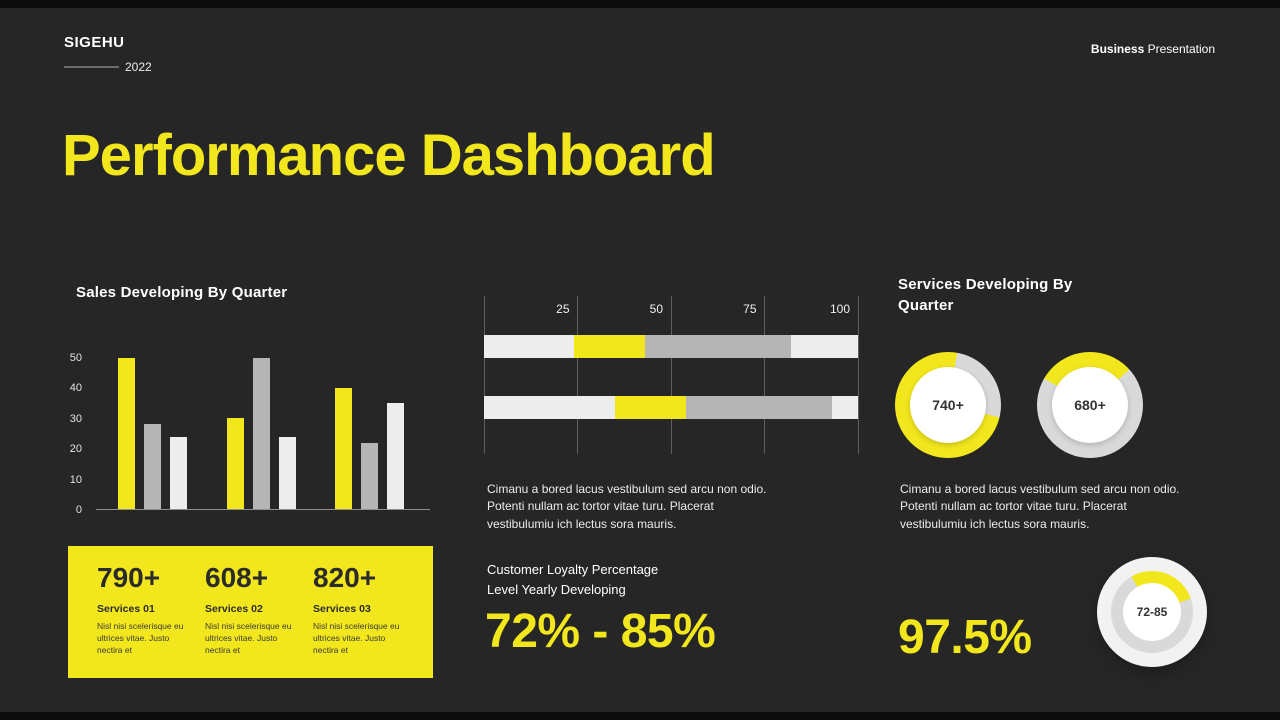 The height and width of the screenshot is (720, 1280). I want to click on tagline-bold: Business, so click(1117, 49).